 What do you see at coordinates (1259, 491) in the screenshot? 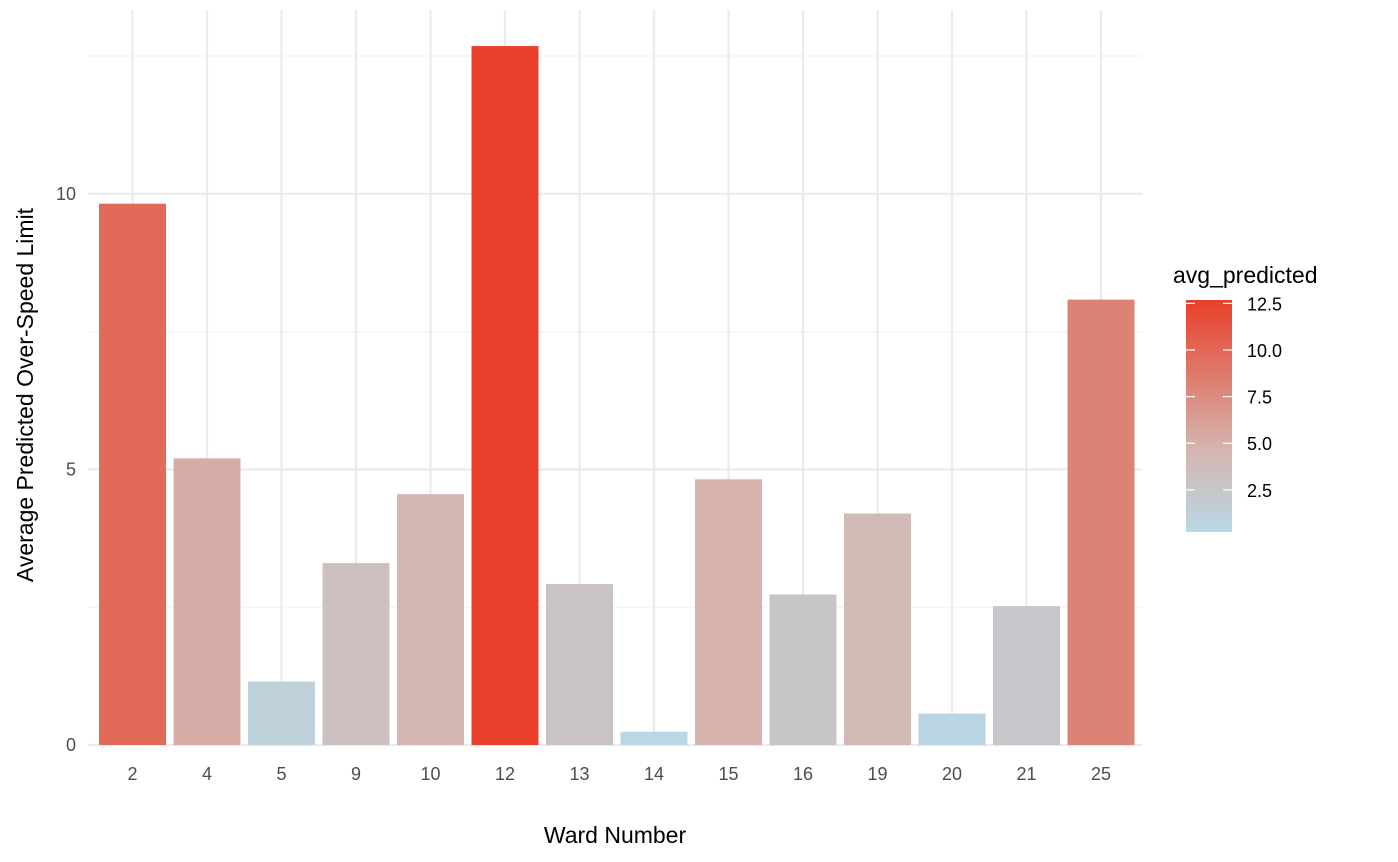
I see `legend-label: 2.5` at bounding box center [1259, 491].